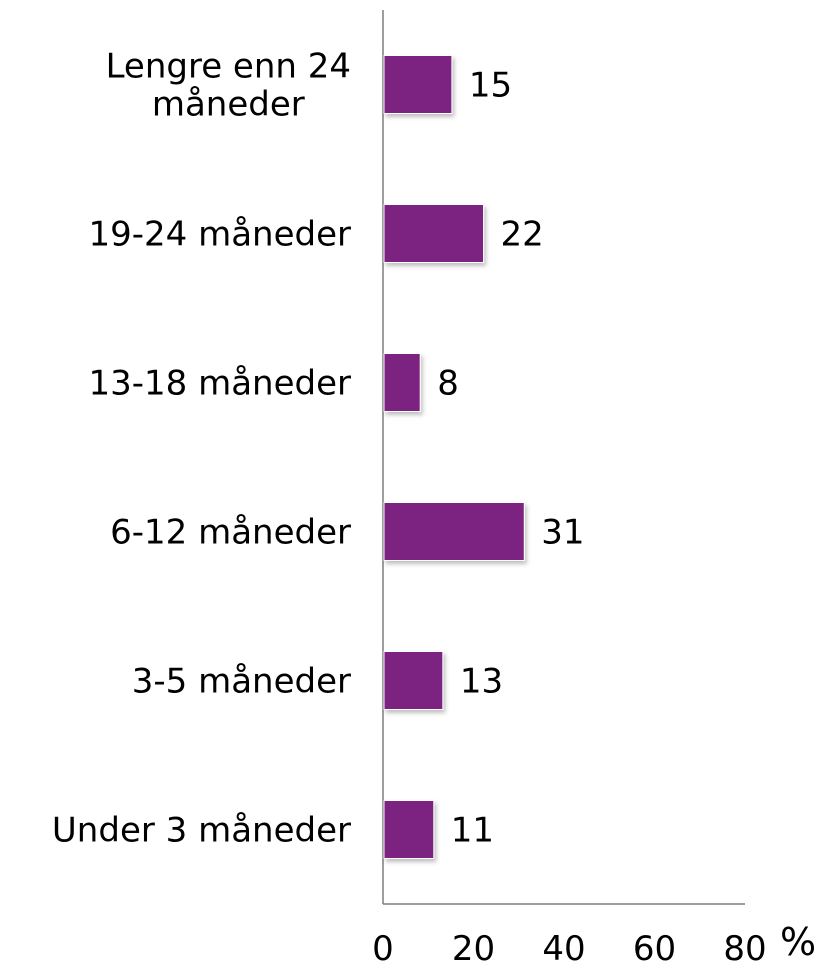 The image size is (838, 976). I want to click on category-label-line: Under 3 måneder, so click(201, 831).